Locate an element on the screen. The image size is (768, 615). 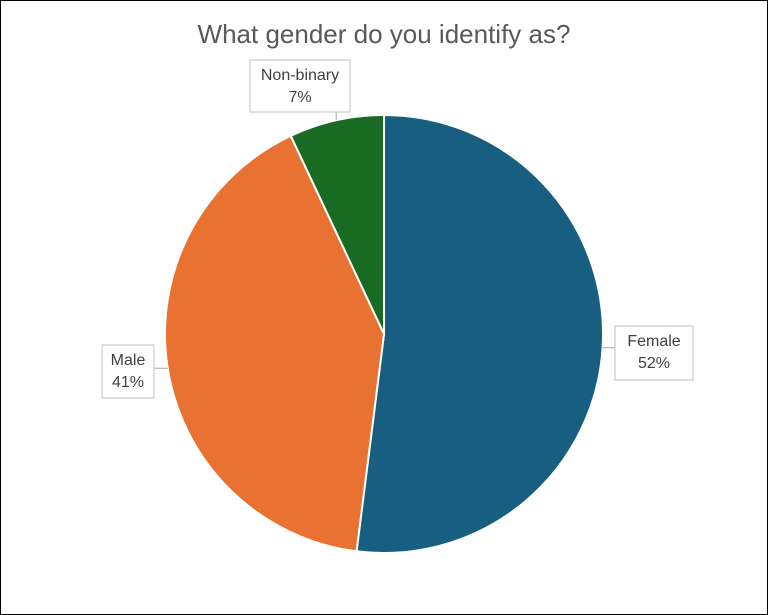
category-label: Non-binary is located at coordinates (300, 75).